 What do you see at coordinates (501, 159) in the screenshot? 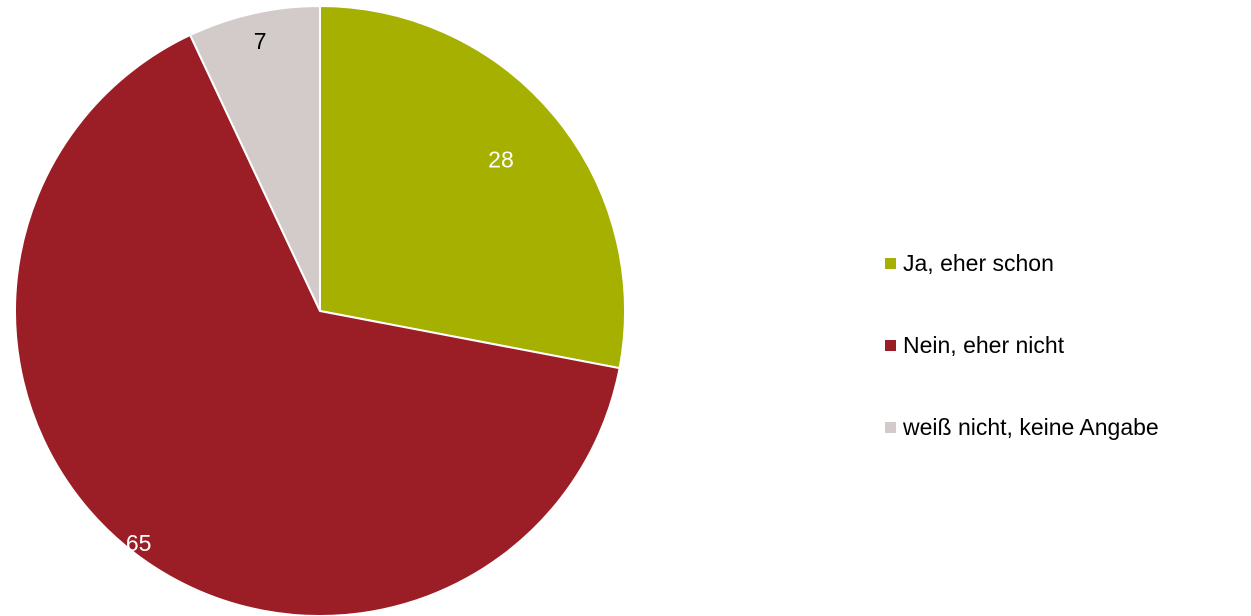
I see `pie-data-label-1: 28` at bounding box center [501, 159].